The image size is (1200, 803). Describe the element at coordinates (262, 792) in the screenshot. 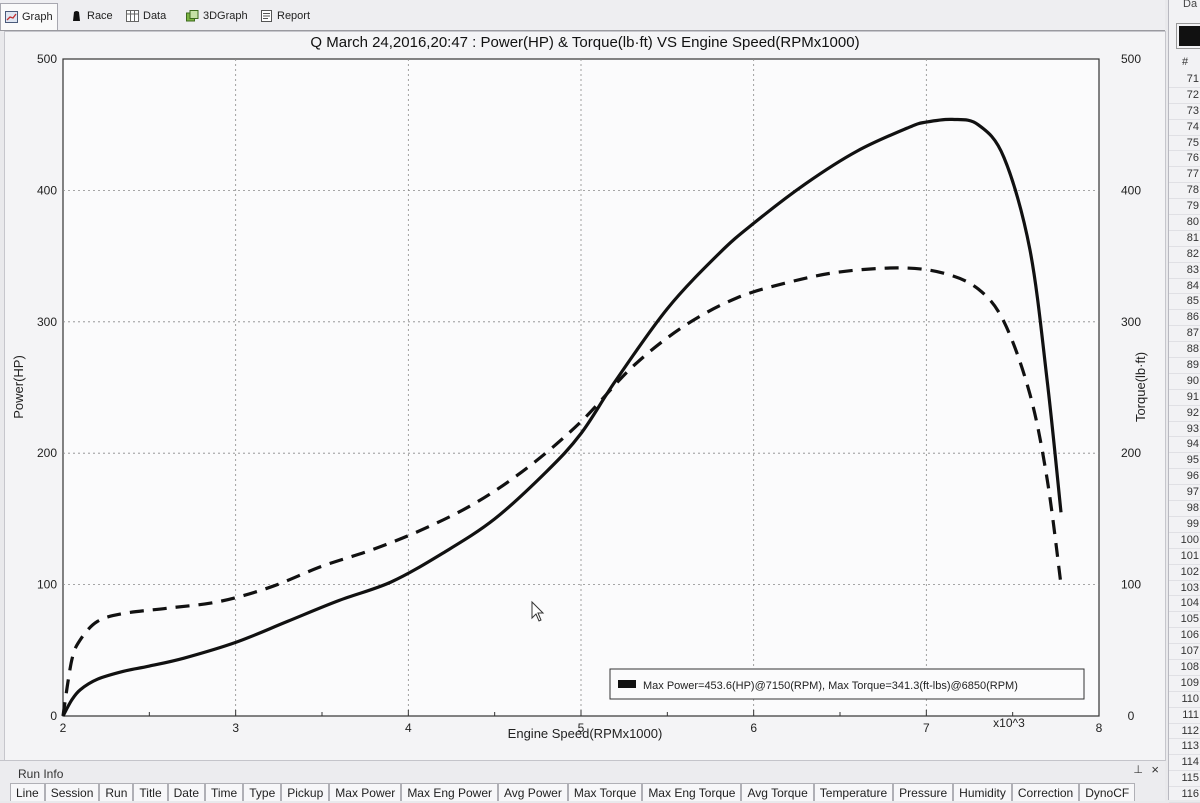

I see `column-header: Type` at that location.